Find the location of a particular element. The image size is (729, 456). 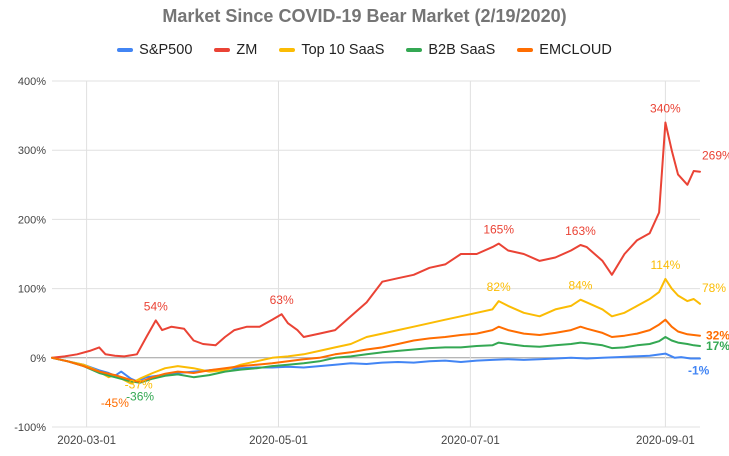

legend-swatch-sp500 is located at coordinates (125, 50).